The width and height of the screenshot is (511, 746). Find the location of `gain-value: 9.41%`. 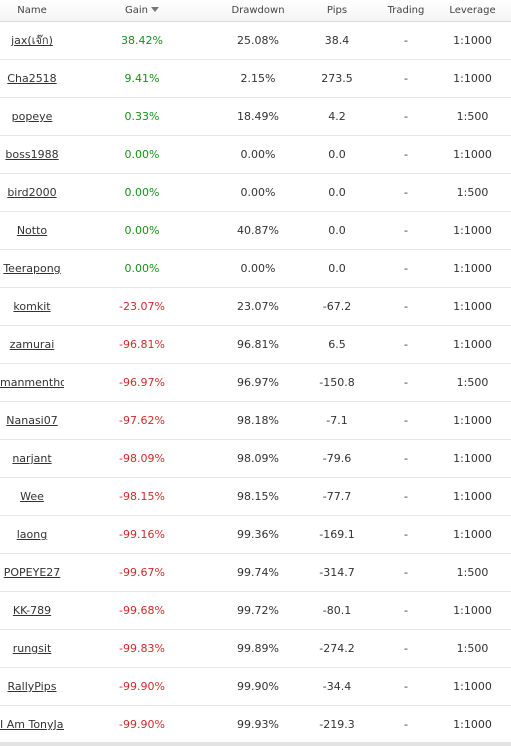

gain-value: 9.41% is located at coordinates (142, 78).